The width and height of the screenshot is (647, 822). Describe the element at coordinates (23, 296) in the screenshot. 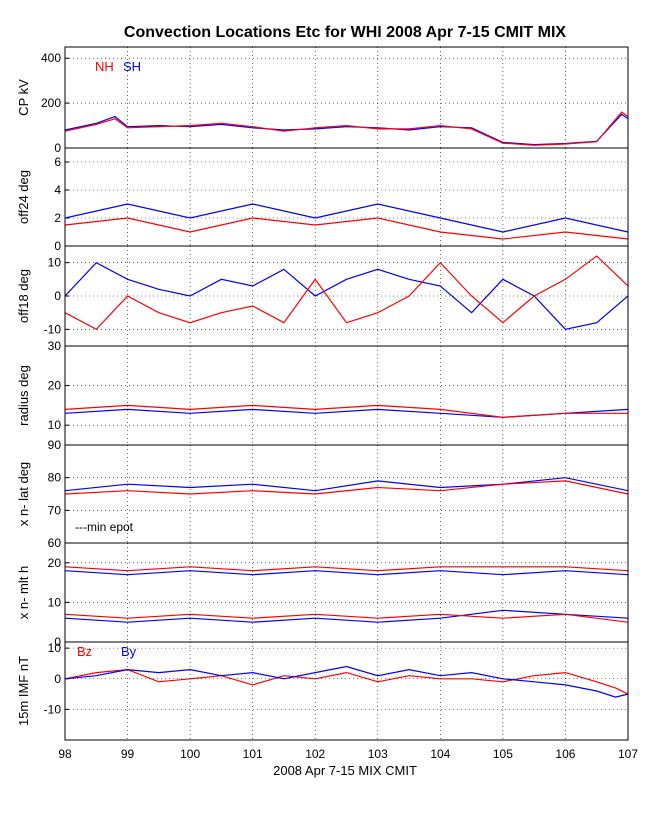

I see `panel-3-ylabel: off18 deg` at that location.